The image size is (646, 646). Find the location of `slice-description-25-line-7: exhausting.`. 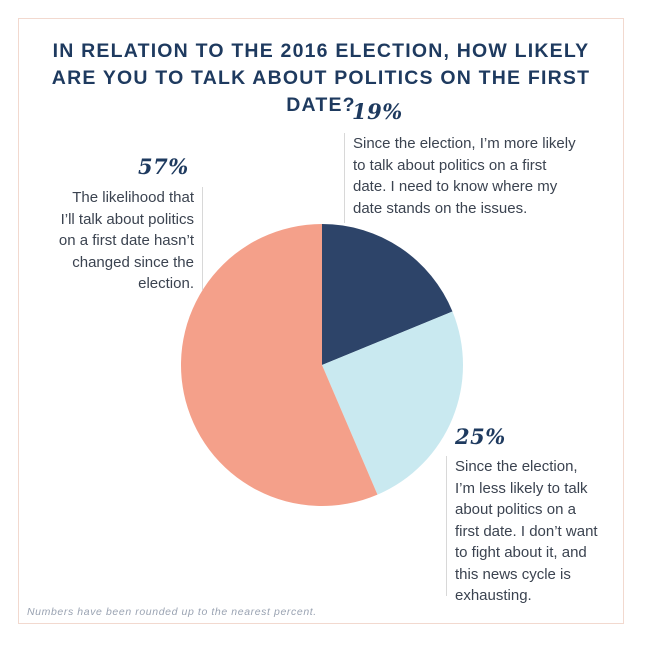

slice-description-25-line-7: exhausting. is located at coordinates (493, 595).